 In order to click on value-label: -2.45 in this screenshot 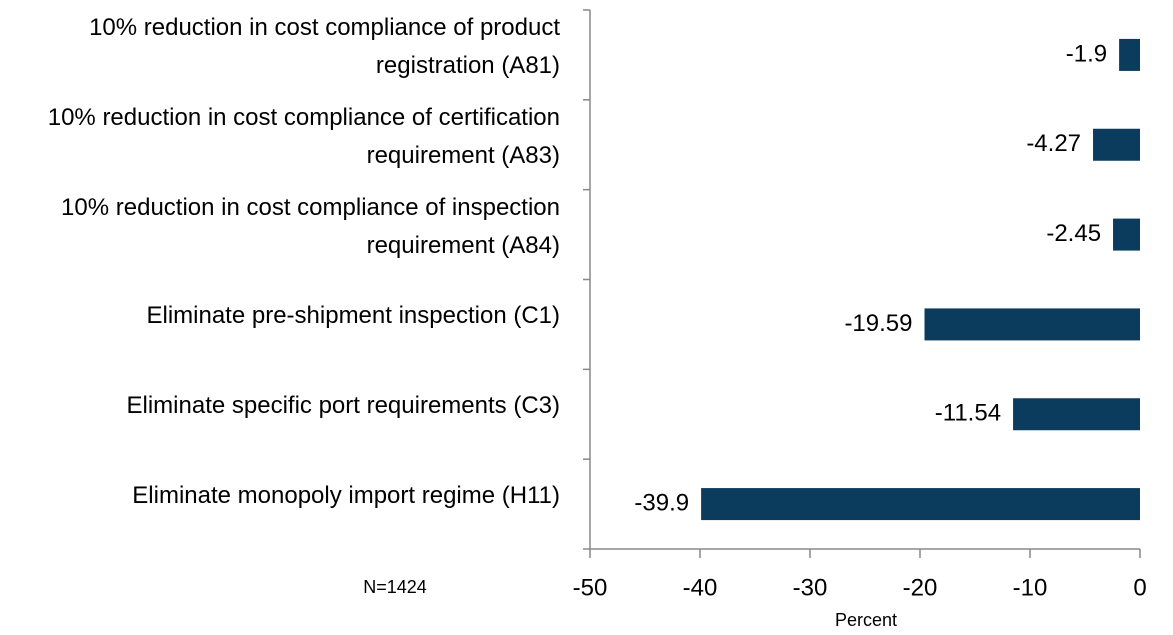, I will do `click(1073, 233)`.